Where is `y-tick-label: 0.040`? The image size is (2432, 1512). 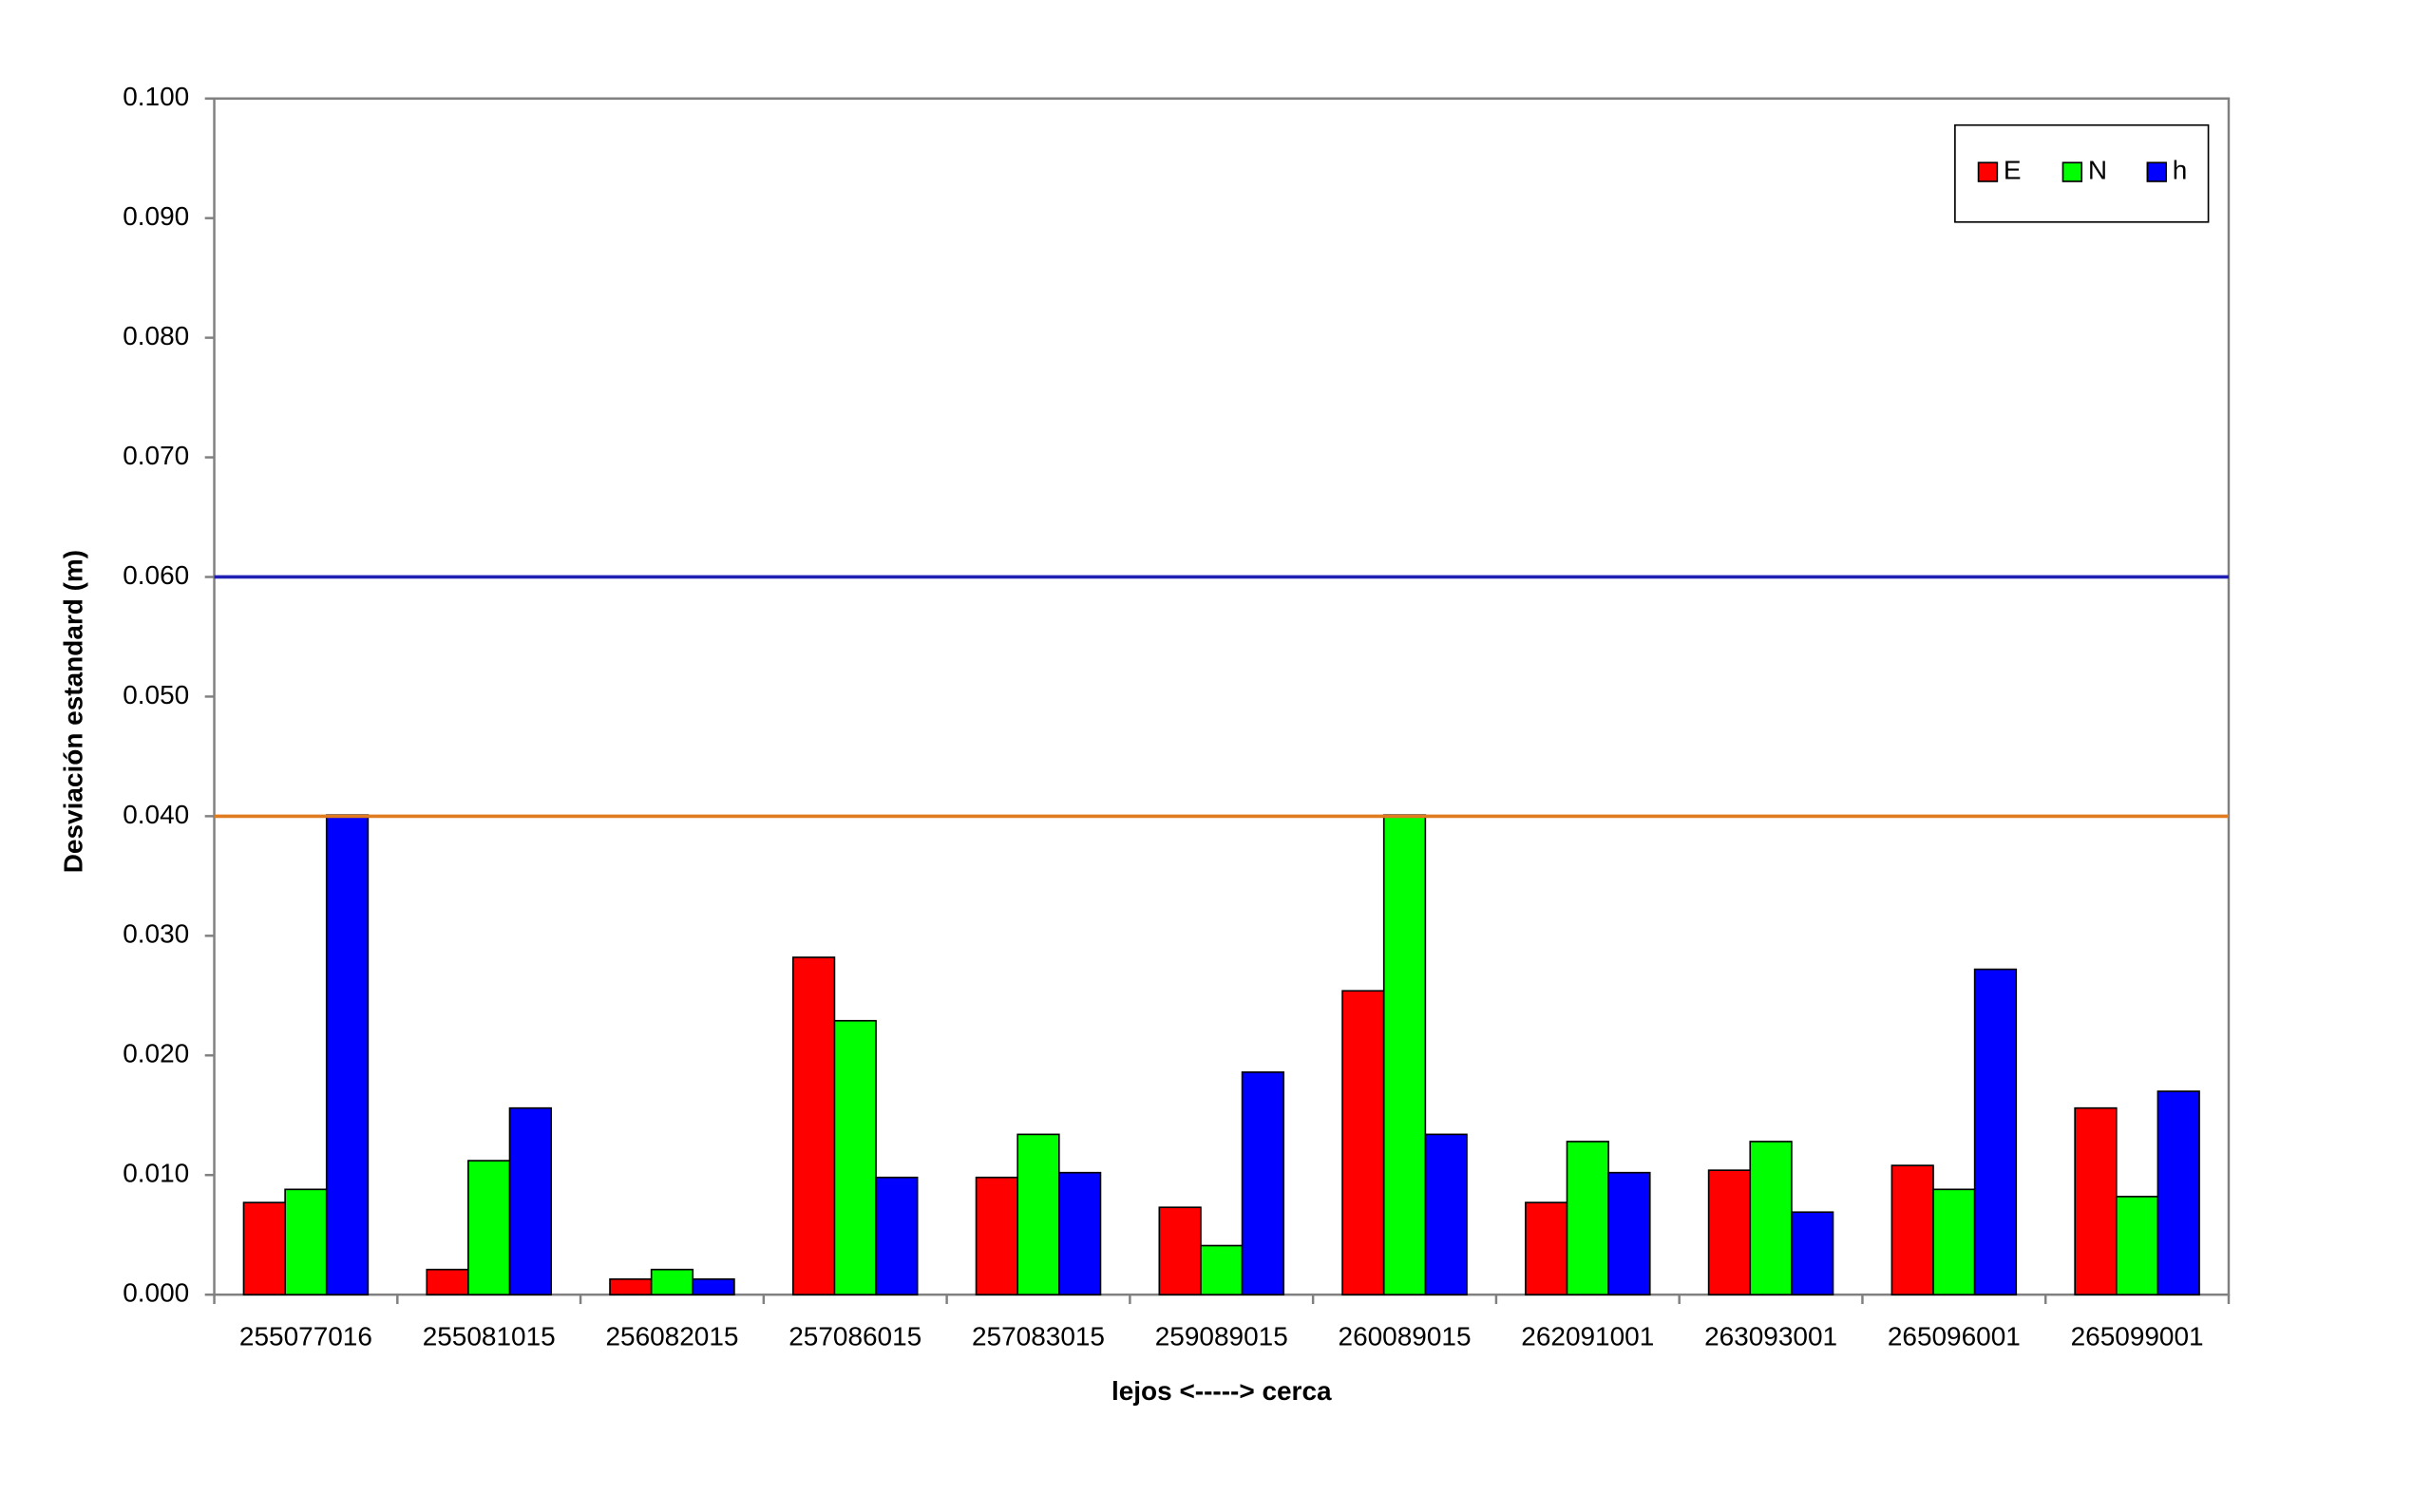 y-tick-label: 0.040 is located at coordinates (156, 815).